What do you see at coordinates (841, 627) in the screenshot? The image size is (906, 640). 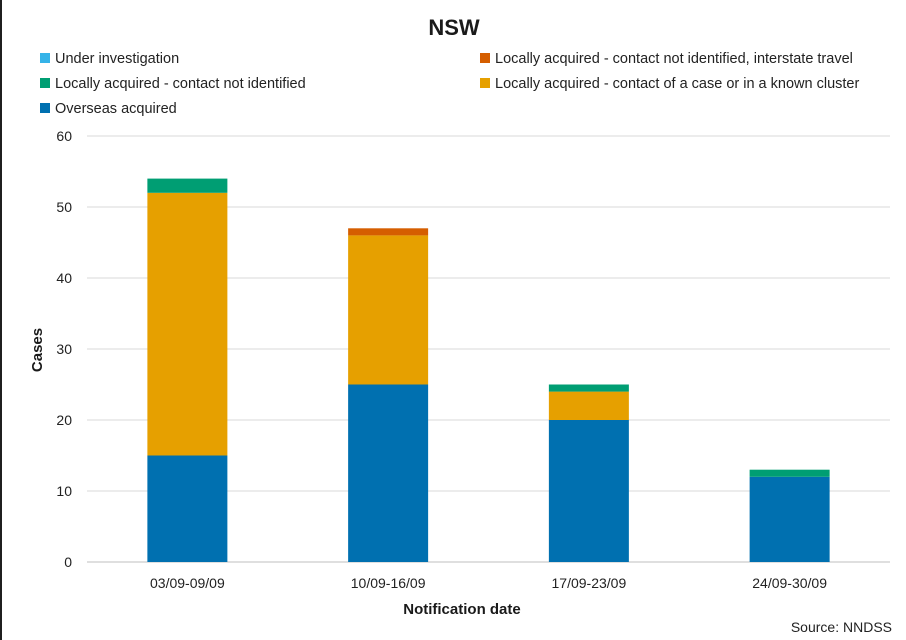 I see `source-note: Source: NNDSS` at bounding box center [841, 627].